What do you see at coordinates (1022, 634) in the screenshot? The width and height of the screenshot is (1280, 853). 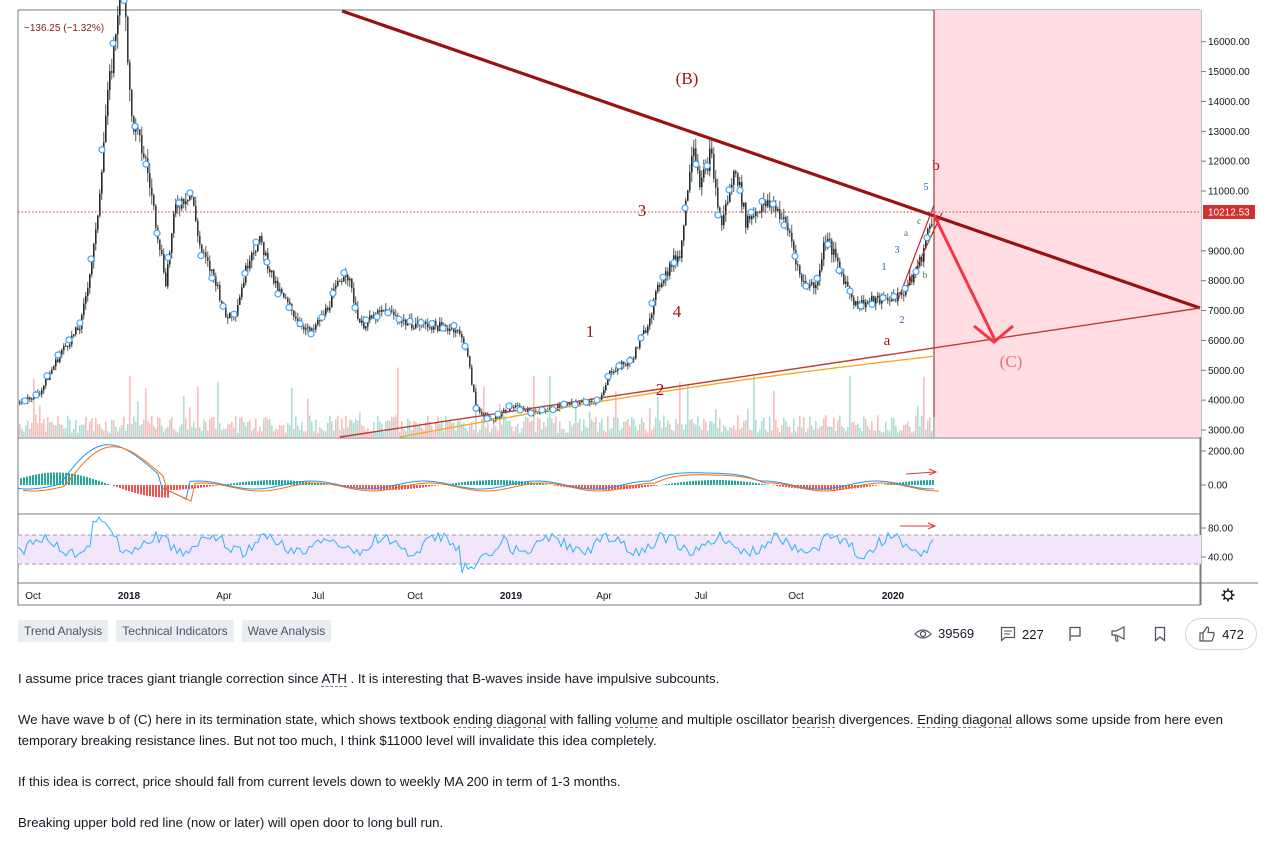 I see `comments-button: 227` at bounding box center [1022, 634].